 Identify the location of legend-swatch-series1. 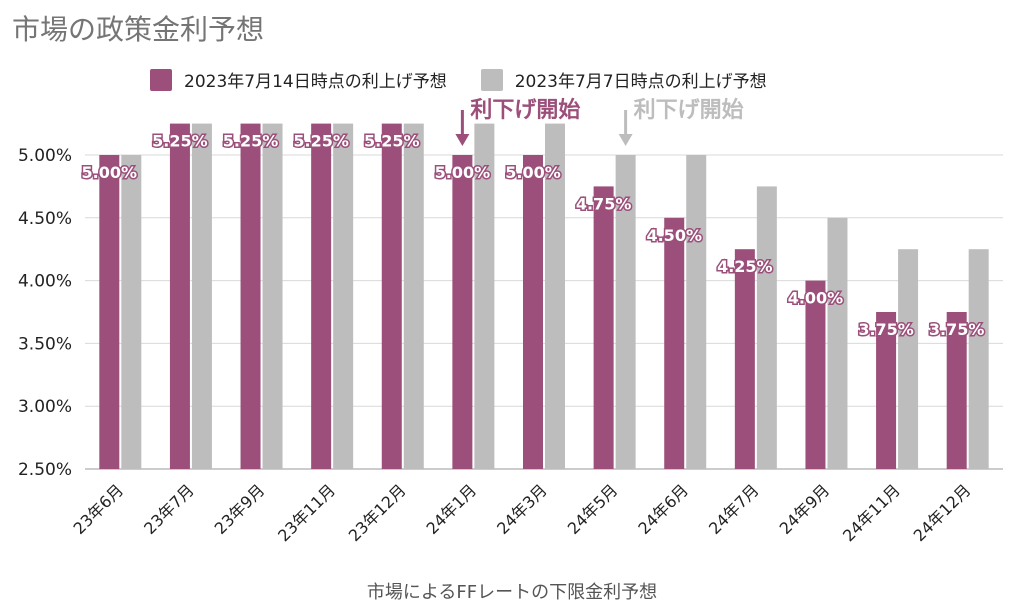
(161, 79).